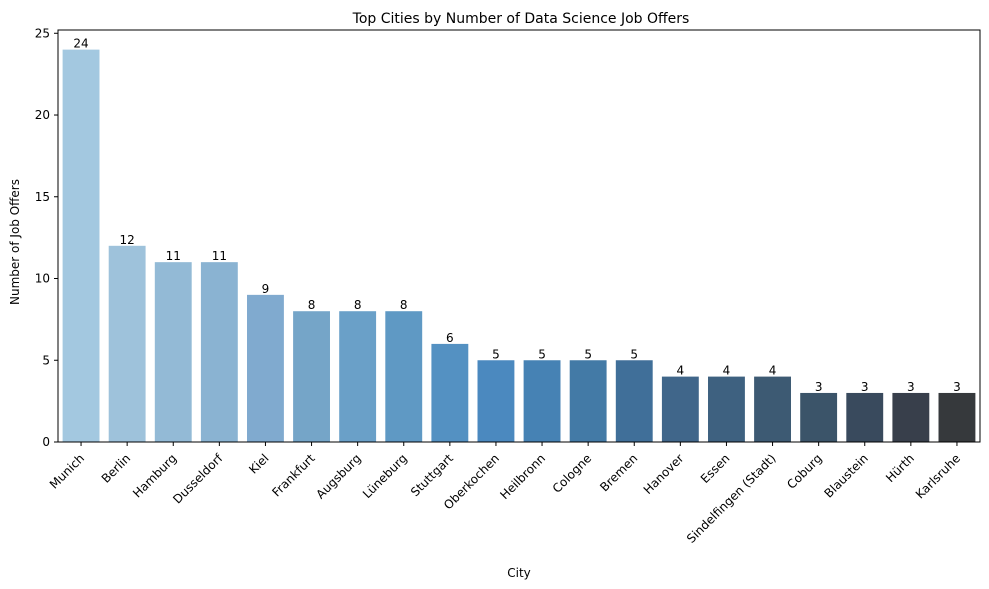 This screenshot has width=989, height=589. Describe the element at coordinates (198, 479) in the screenshot. I see `x-tick-label: Dusseldorf` at that location.